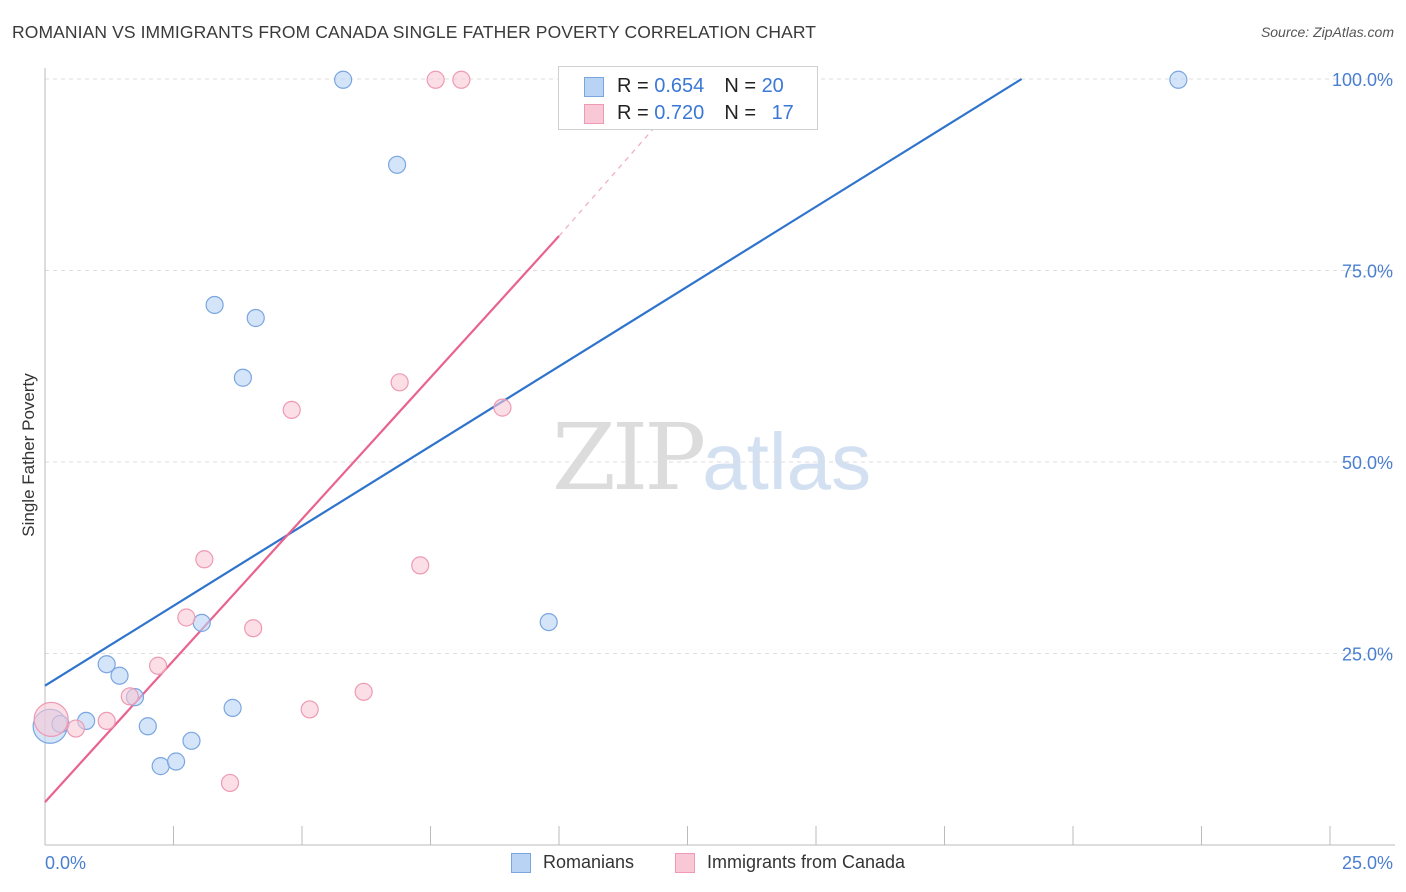 This screenshot has width=1406, height=892. What do you see at coordinates (1362, 80) in the screenshot?
I see `y-tick-label-100: 100.0%` at bounding box center [1362, 80].